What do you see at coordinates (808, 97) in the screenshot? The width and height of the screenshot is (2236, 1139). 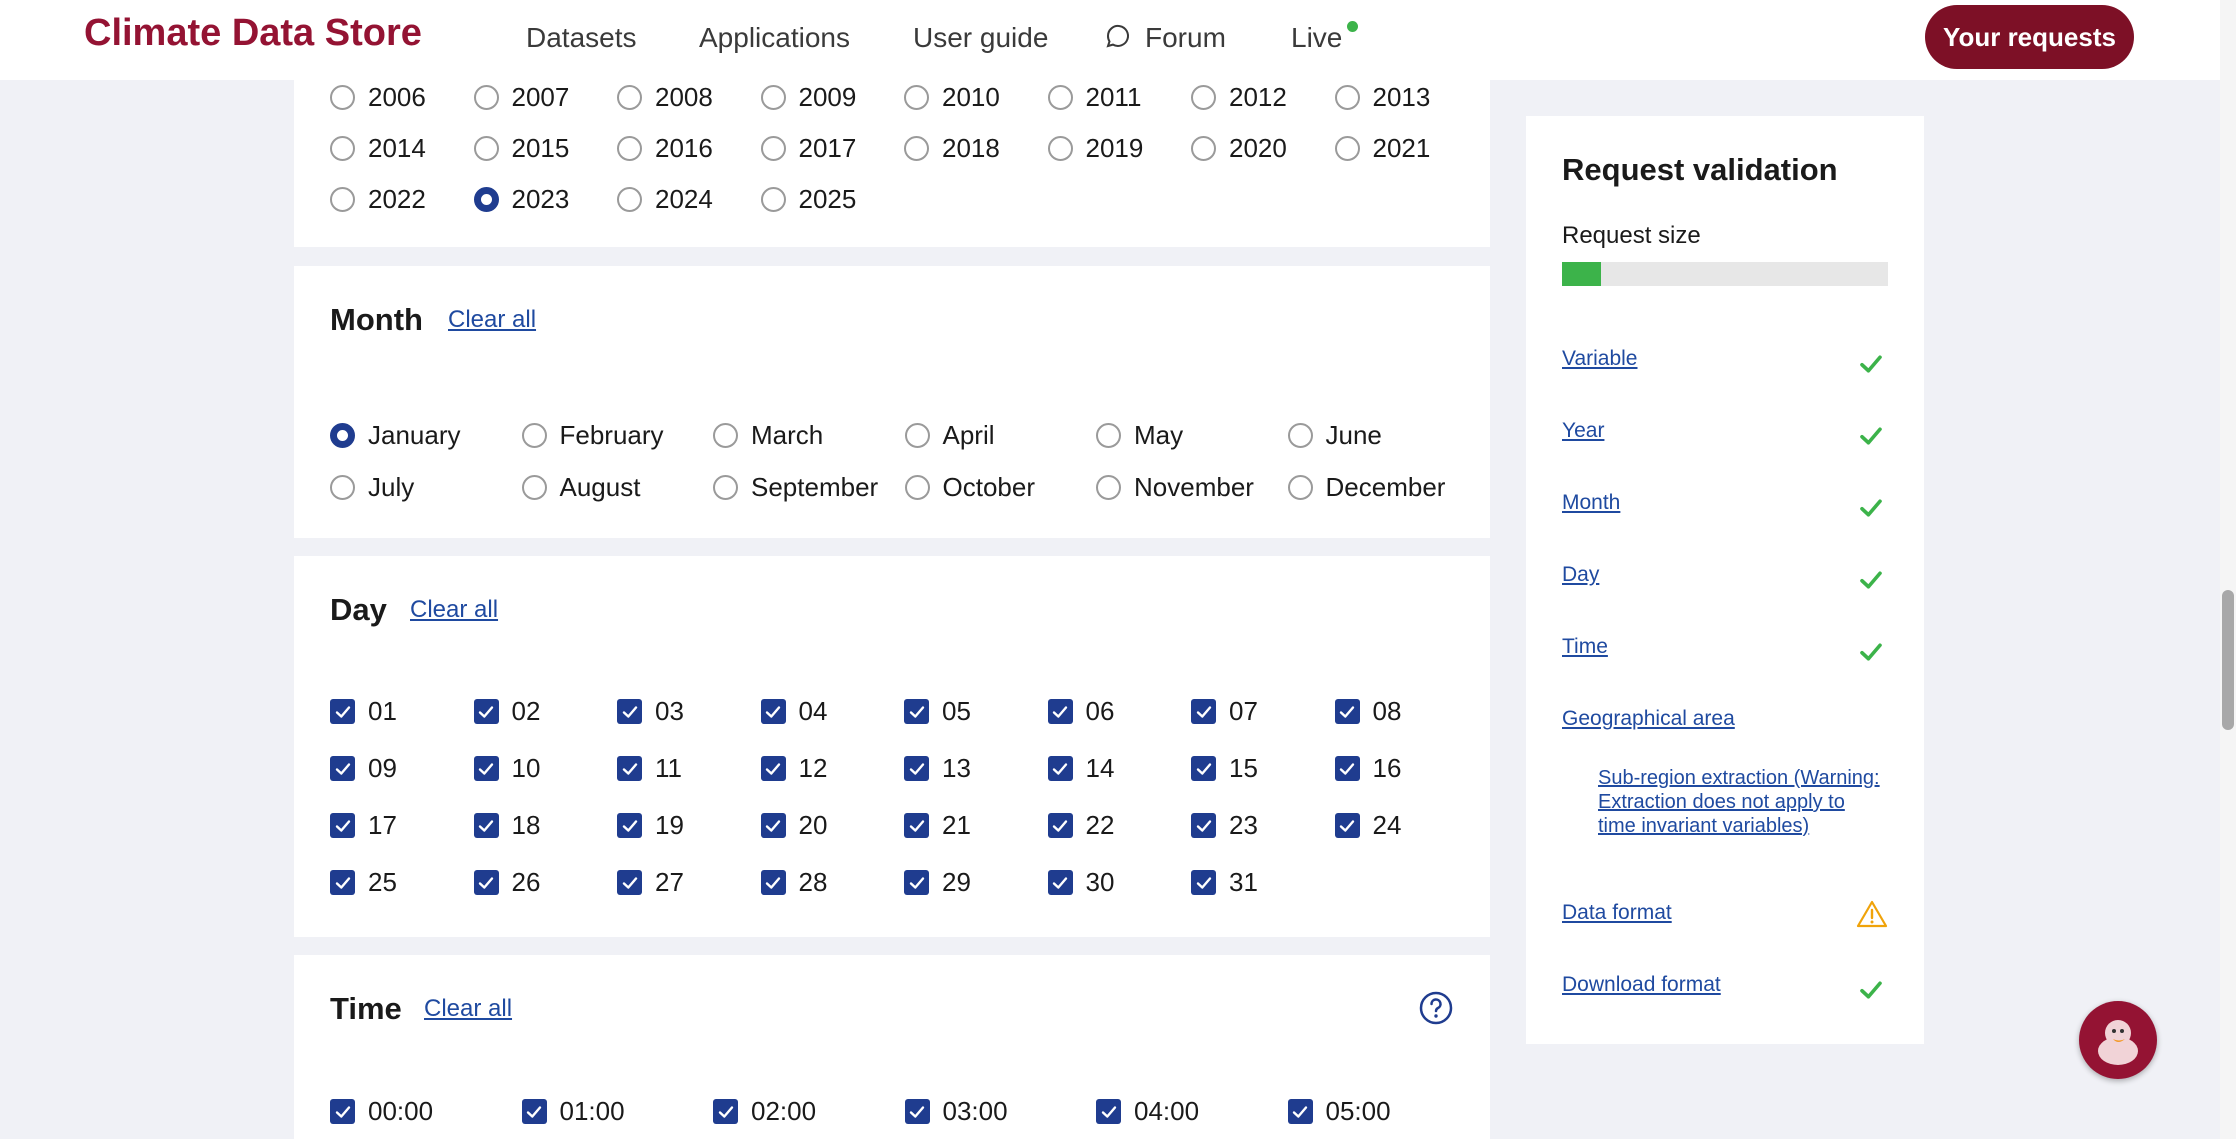 I see `year-option-2009: 2009` at bounding box center [808, 97].